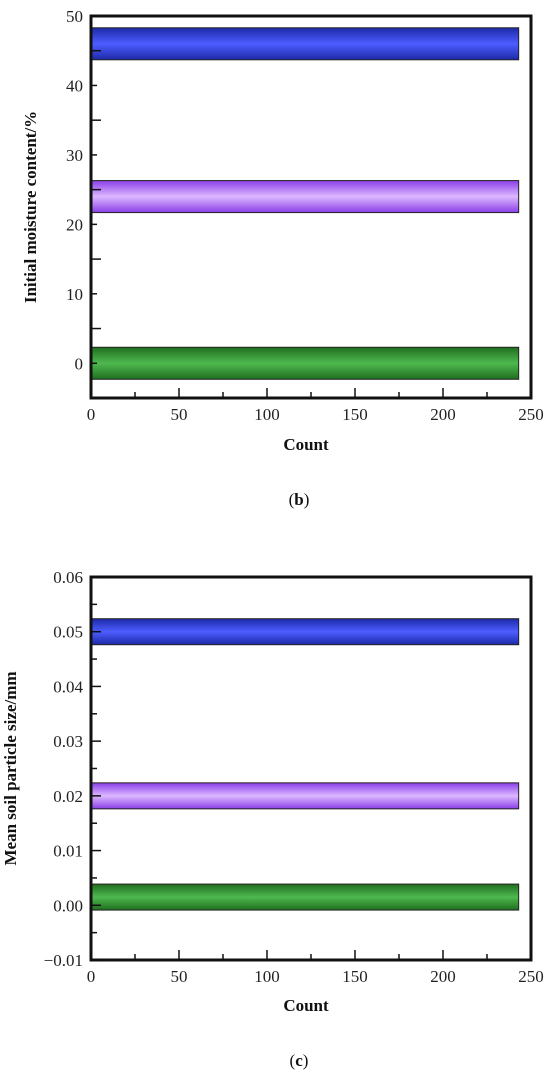 The image size is (550, 1083). I want to click on panel-label: (b), so click(299, 499).